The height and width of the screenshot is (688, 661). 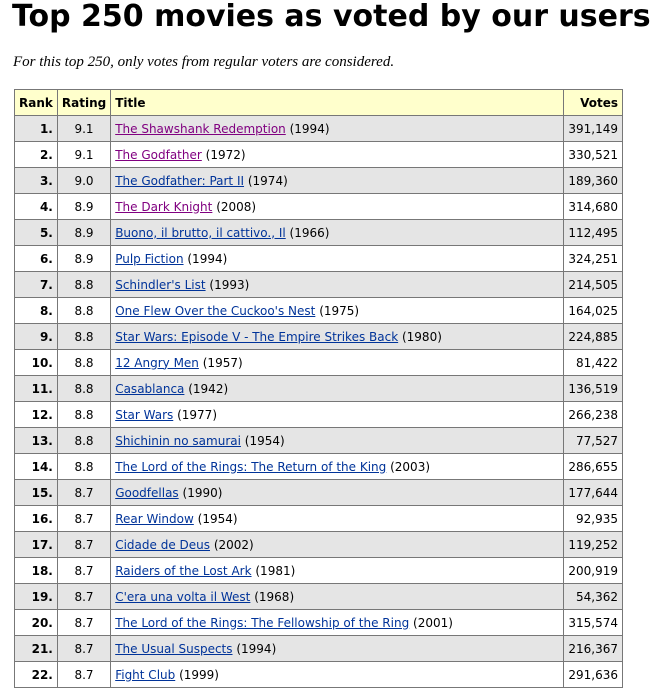 What do you see at coordinates (593, 674) in the screenshot?
I see `votes-cell: 291,636` at bounding box center [593, 674].